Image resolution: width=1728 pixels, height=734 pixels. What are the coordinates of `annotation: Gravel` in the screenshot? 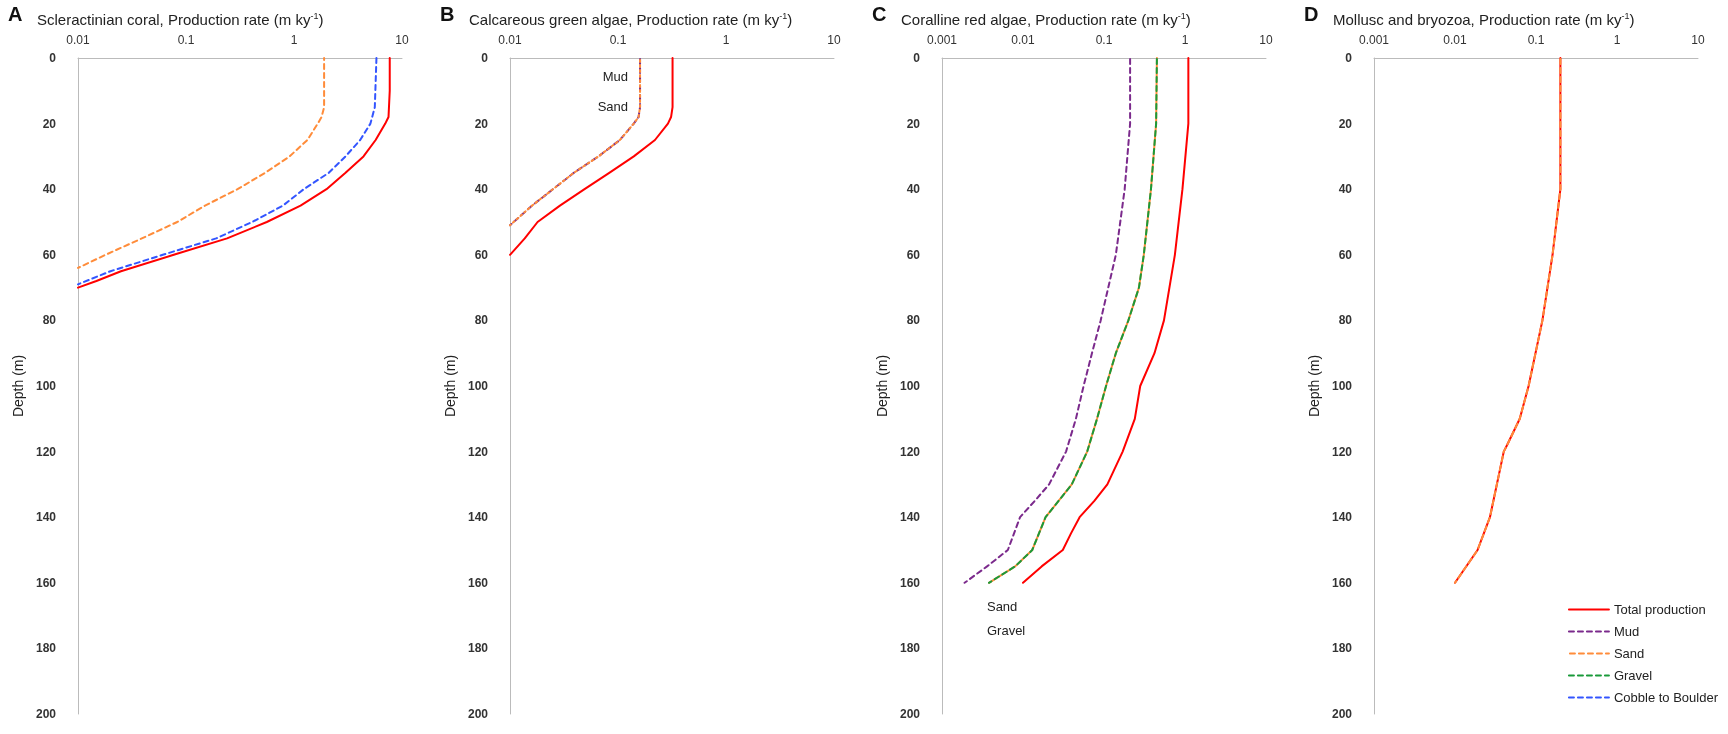 It's located at (1006, 631).